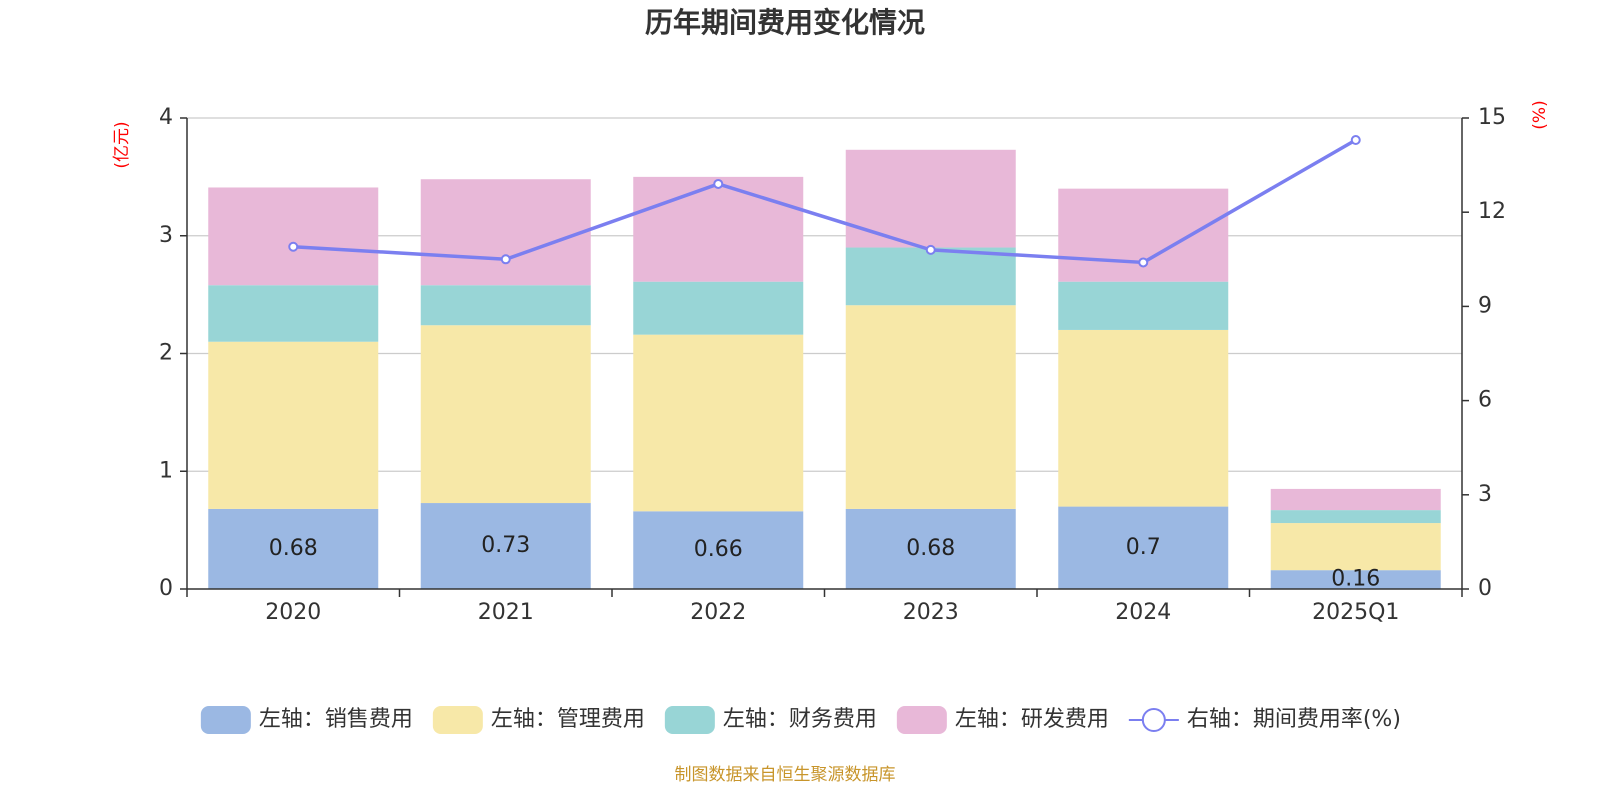  Describe the element at coordinates (1485, 305) in the screenshot. I see `right-tick-label: 9` at that location.